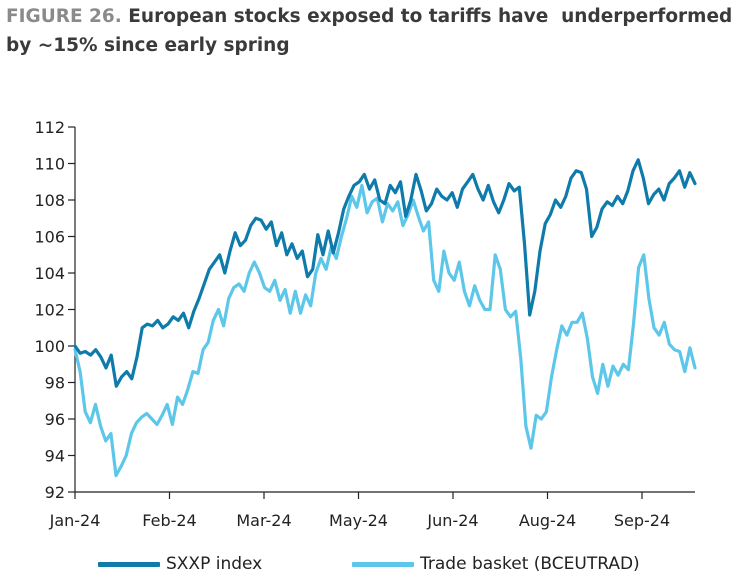 The image size is (750, 586). What do you see at coordinates (55, 419) in the screenshot?
I see `y-tick-label: 96` at bounding box center [55, 419].